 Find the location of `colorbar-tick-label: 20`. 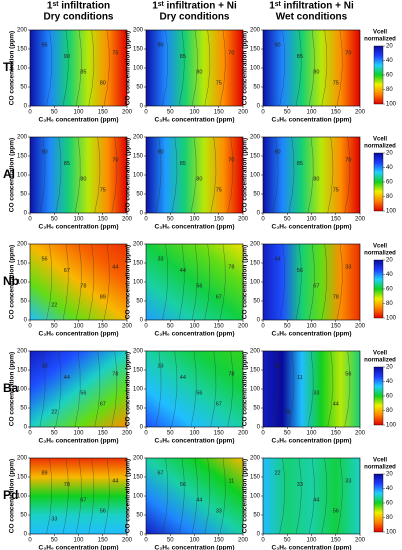

colorbar-tick-label: 20 is located at coordinates (389, 47).